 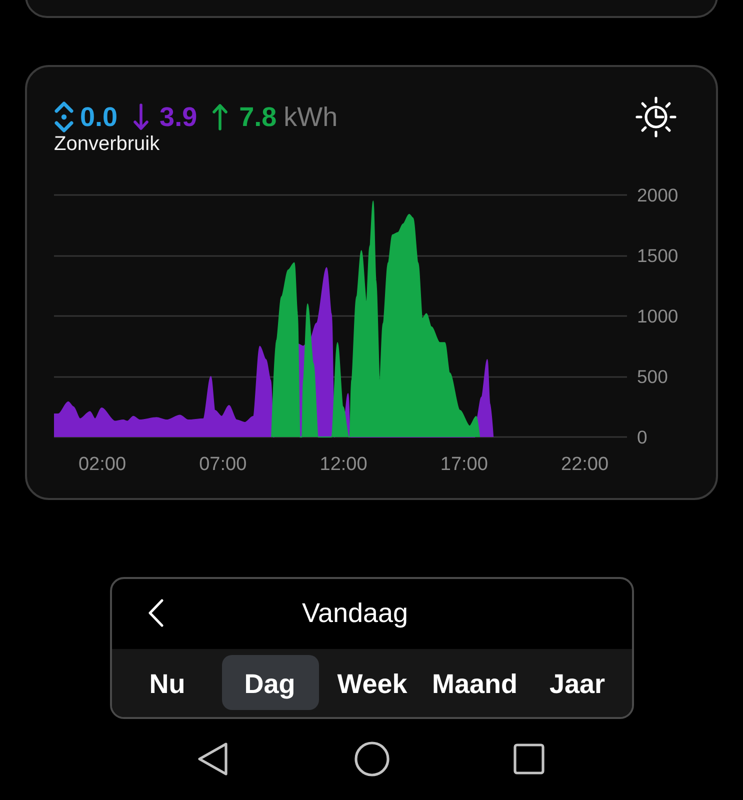 I want to click on y-tick-label: 0, so click(x=642, y=437).